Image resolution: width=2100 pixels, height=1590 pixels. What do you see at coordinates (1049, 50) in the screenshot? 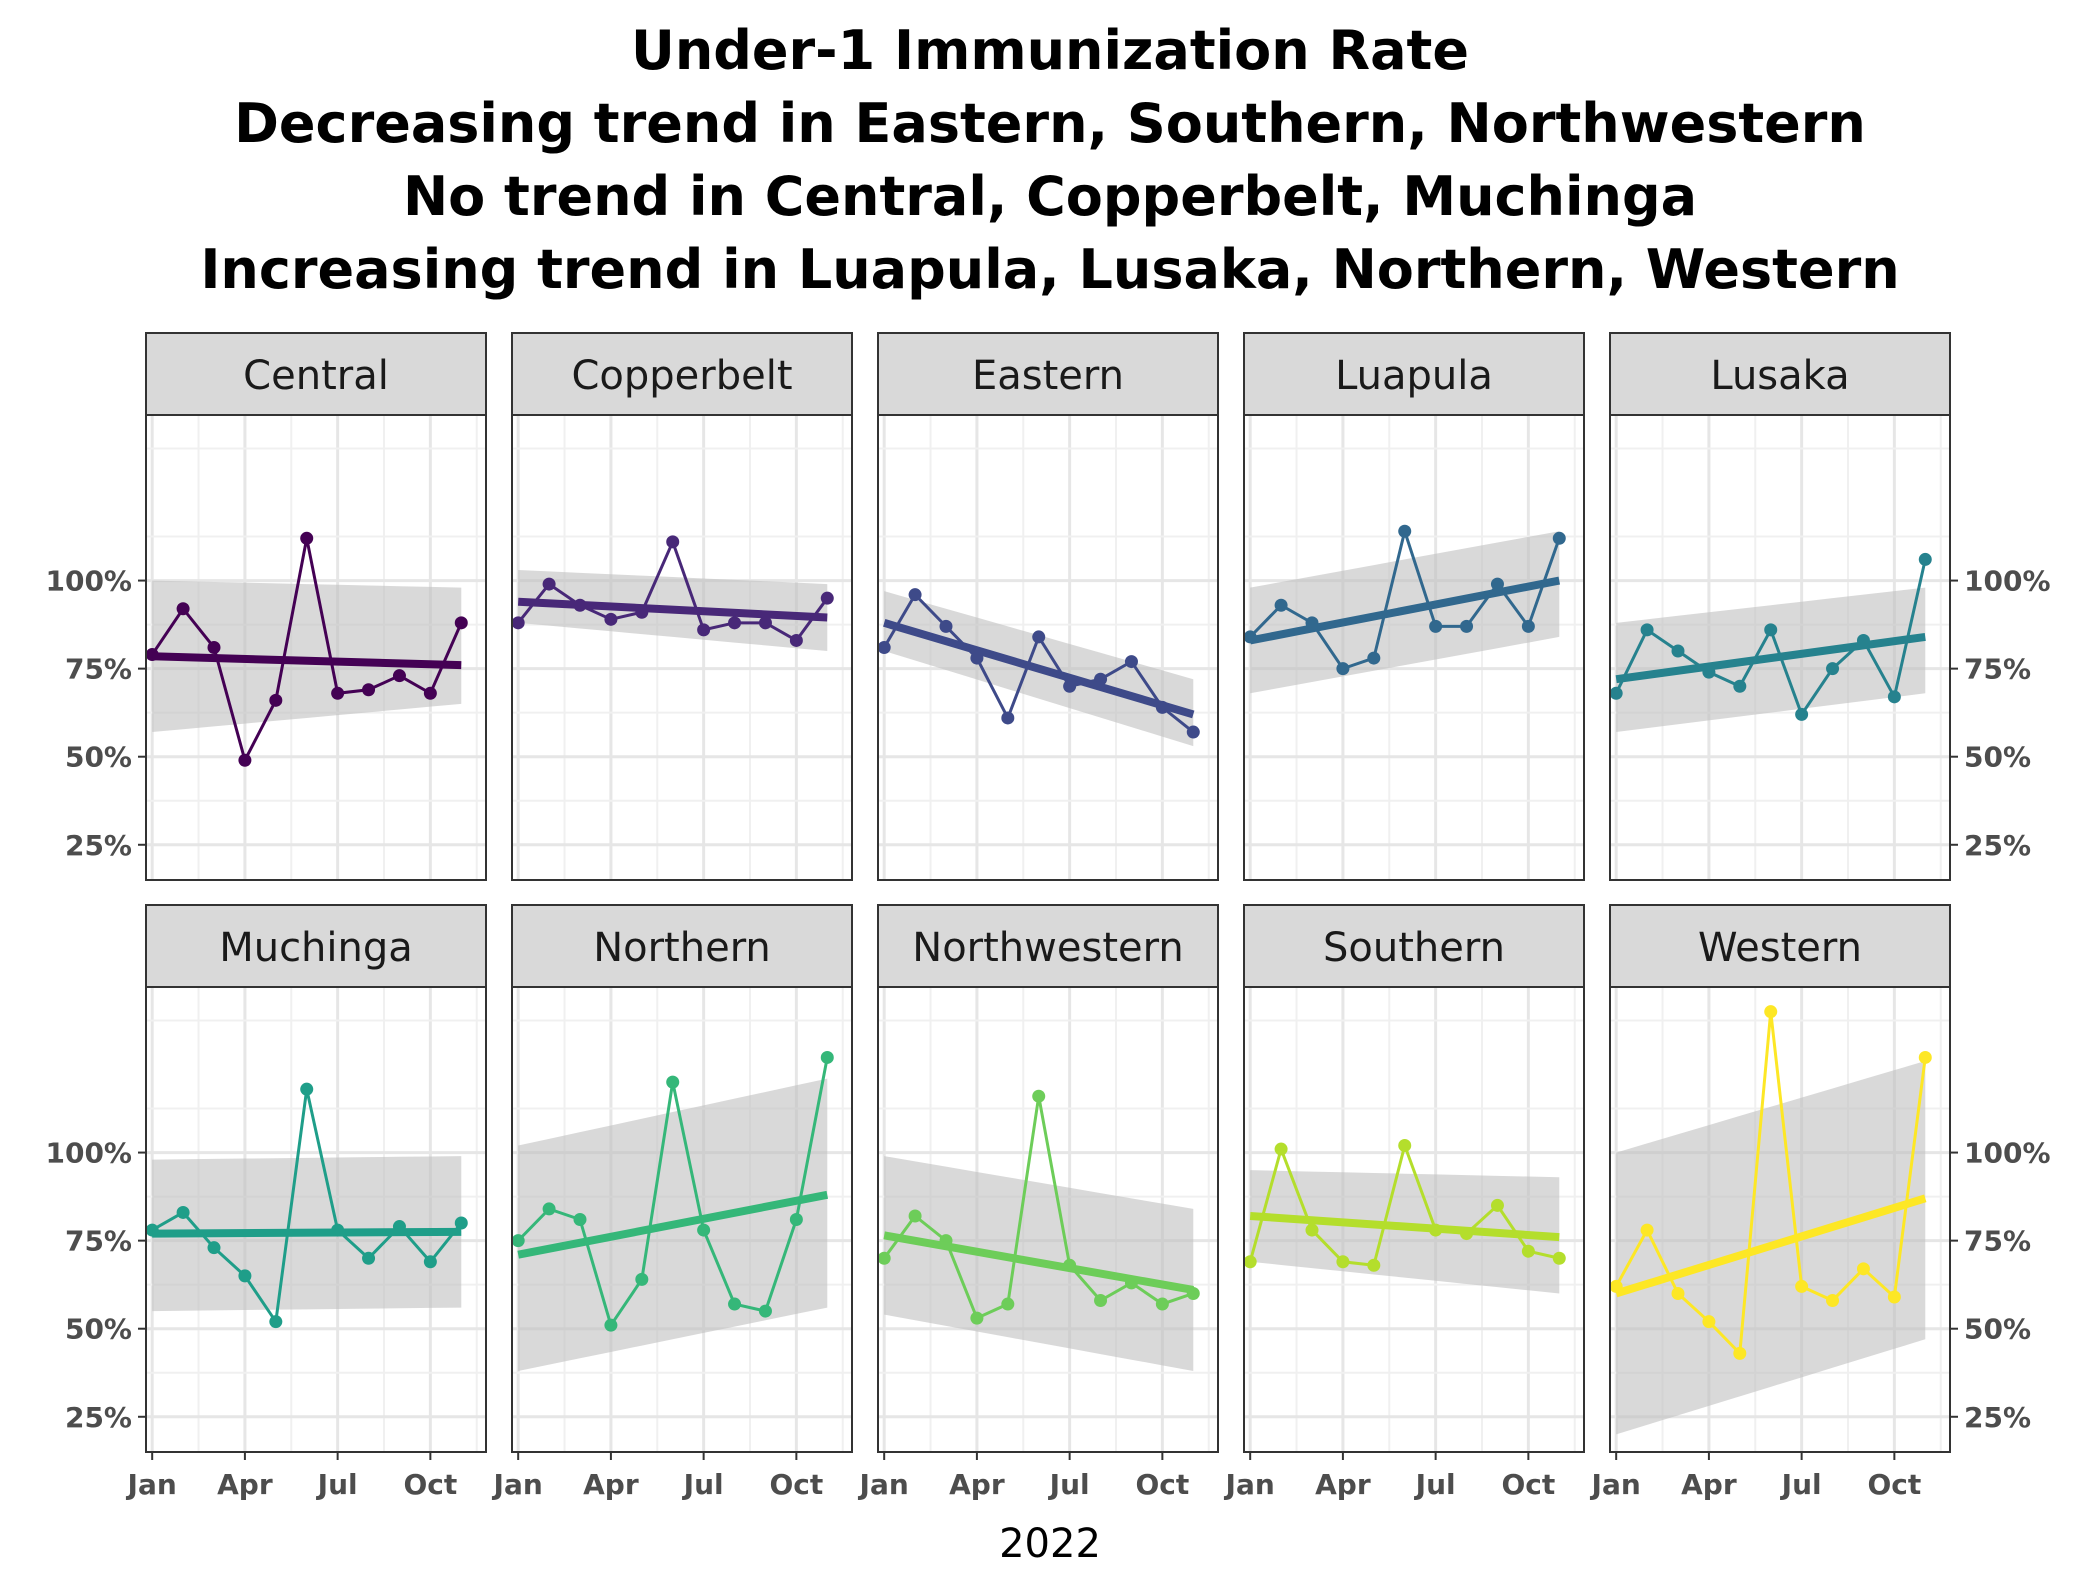
I see `title-line-1: Under-1 Immunization Rate` at bounding box center [1049, 50].